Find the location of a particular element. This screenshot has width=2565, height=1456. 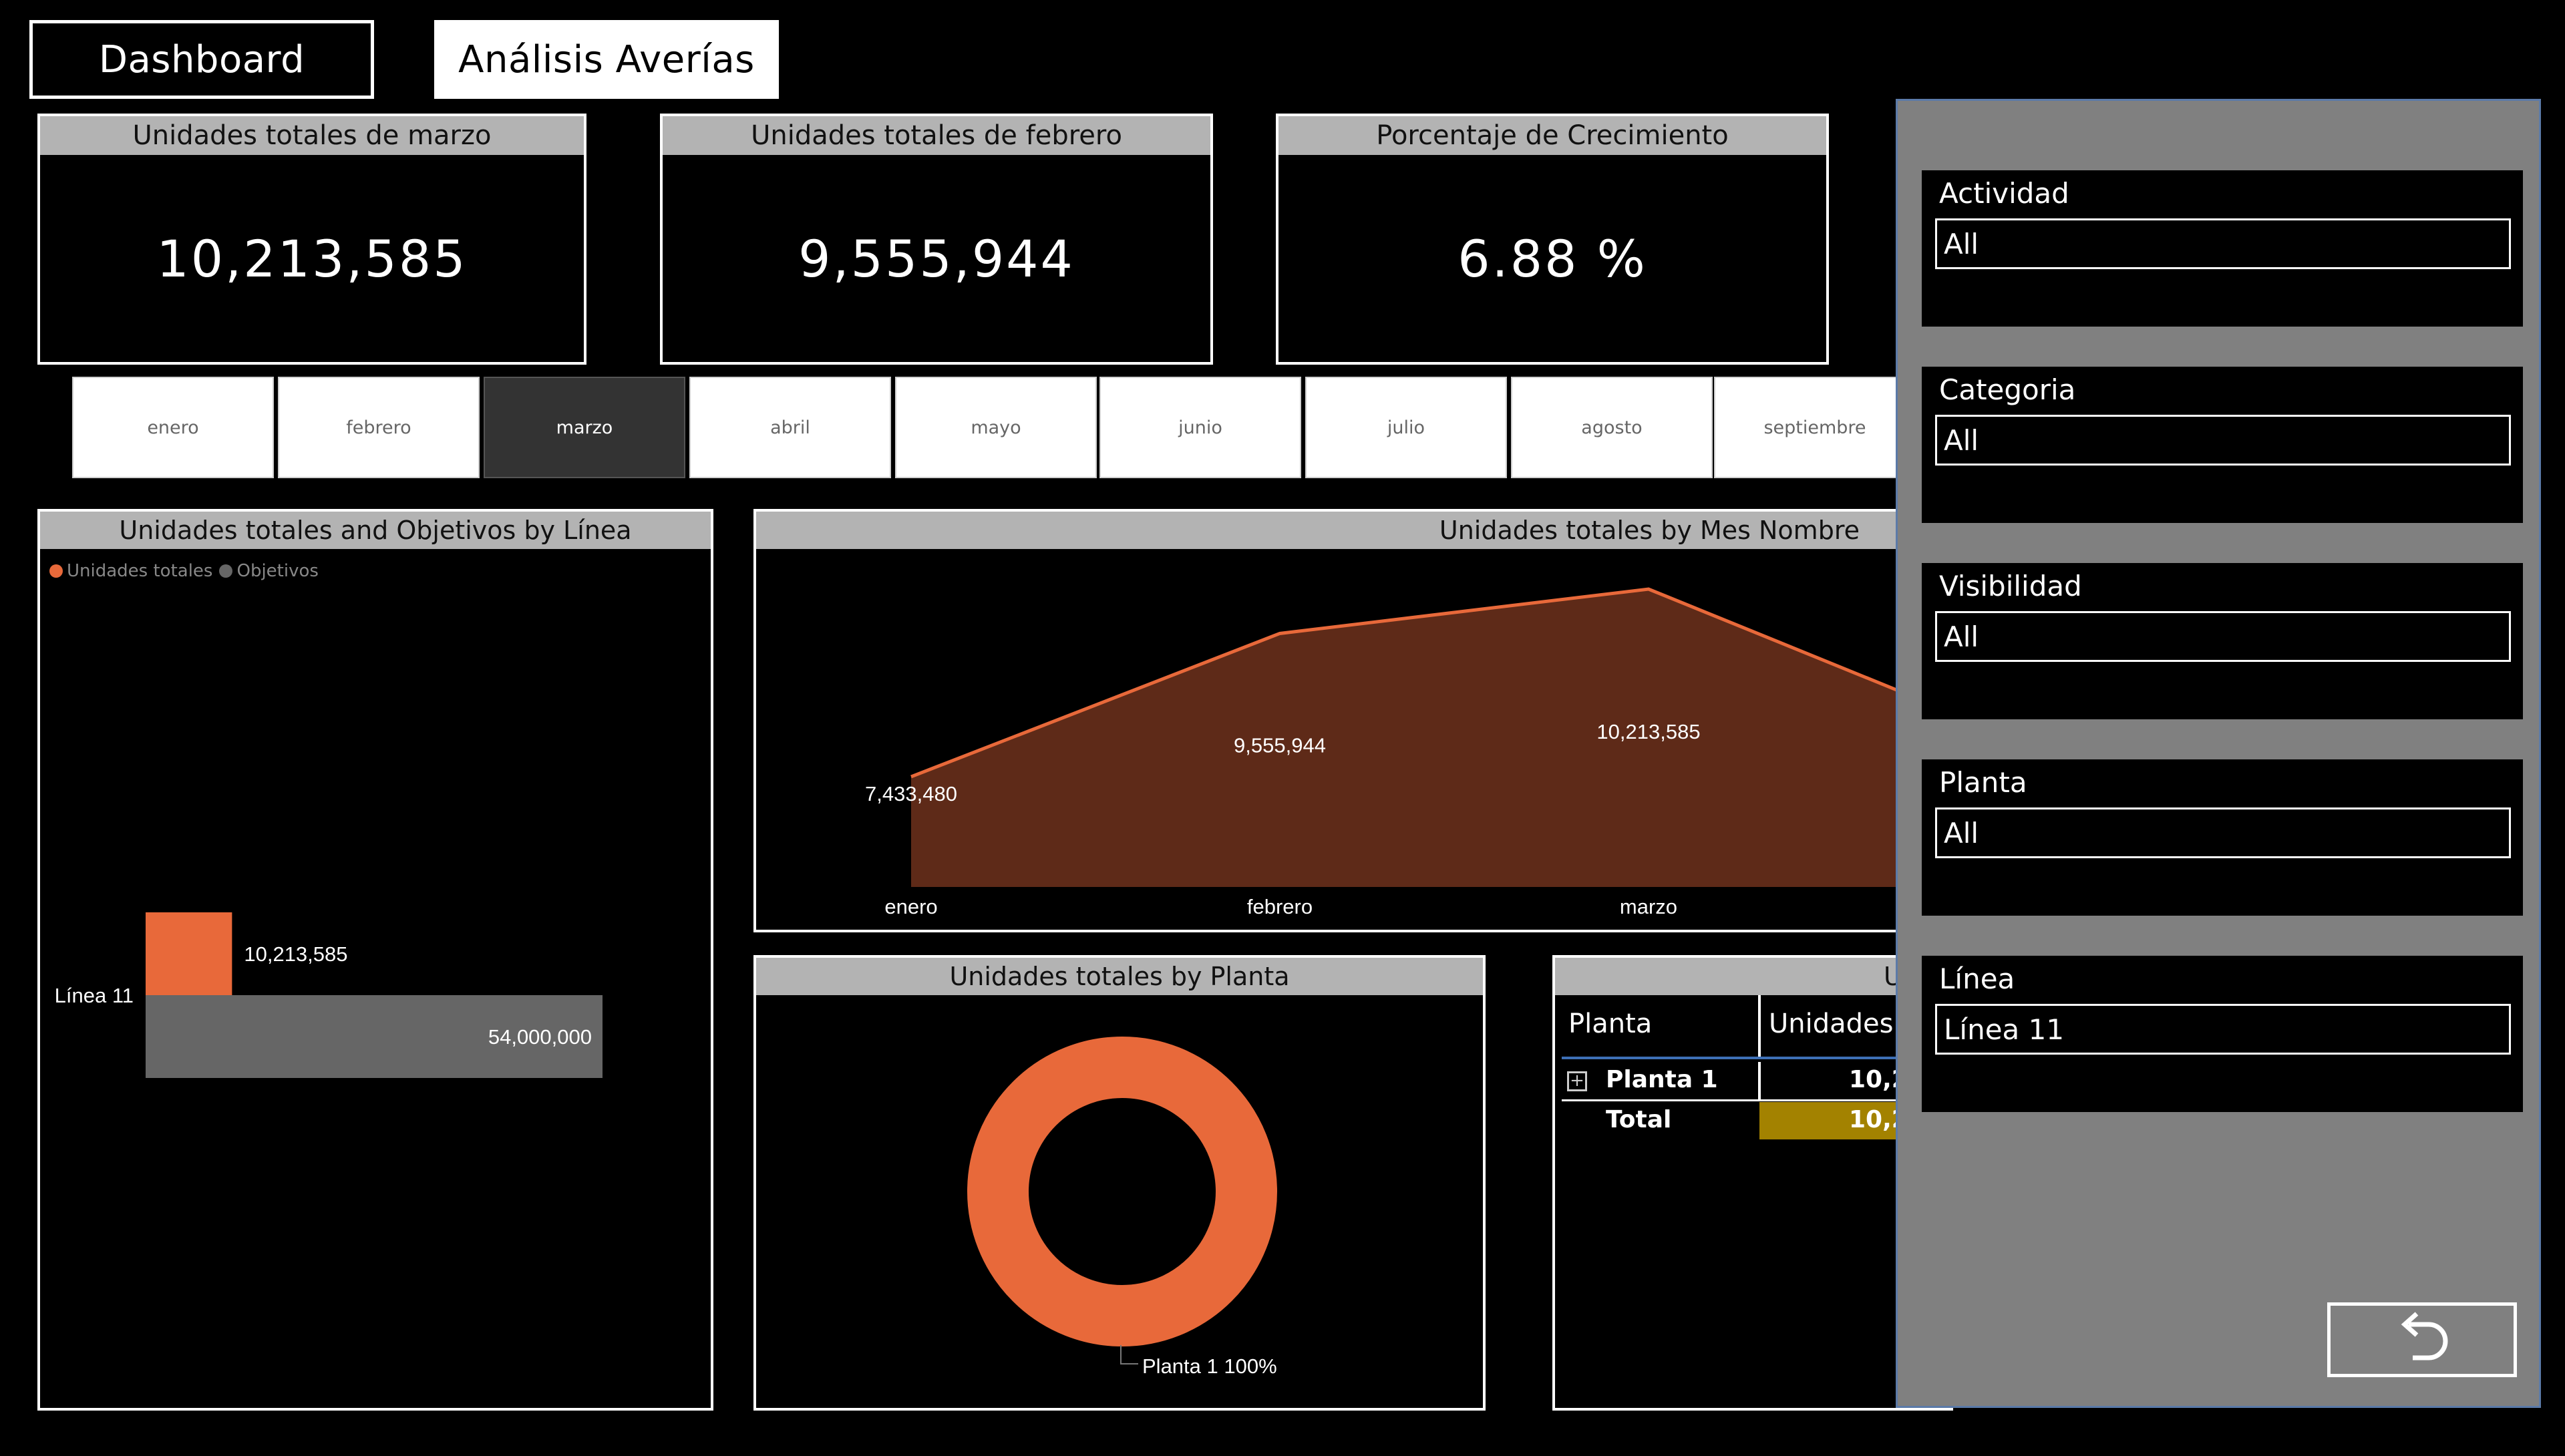

kpi-value: 10,213,585 is located at coordinates (312, 258).